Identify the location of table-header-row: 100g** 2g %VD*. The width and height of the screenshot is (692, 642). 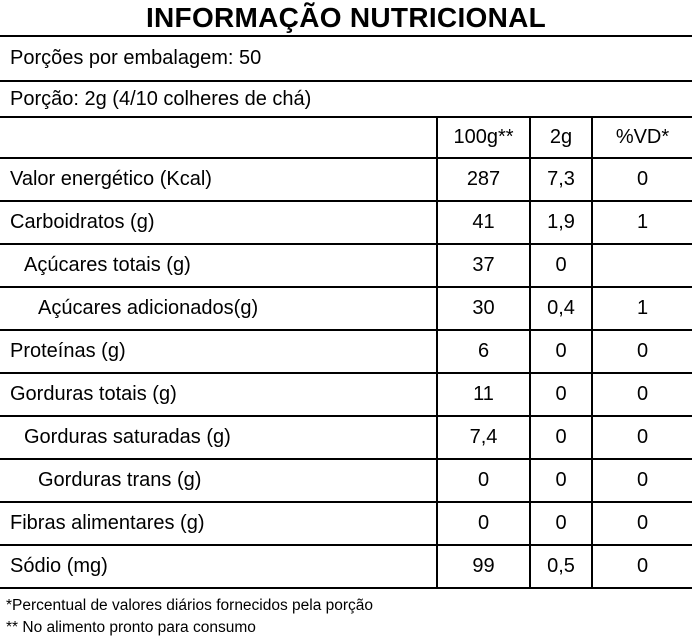
(346, 138).